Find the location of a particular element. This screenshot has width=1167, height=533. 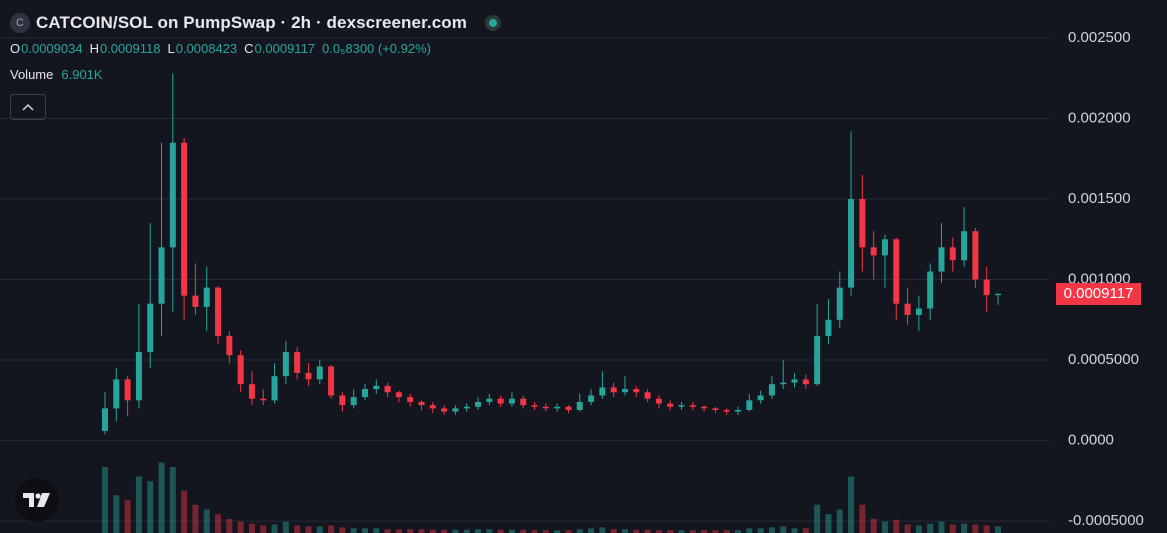

collapse-button is located at coordinates (28, 107).